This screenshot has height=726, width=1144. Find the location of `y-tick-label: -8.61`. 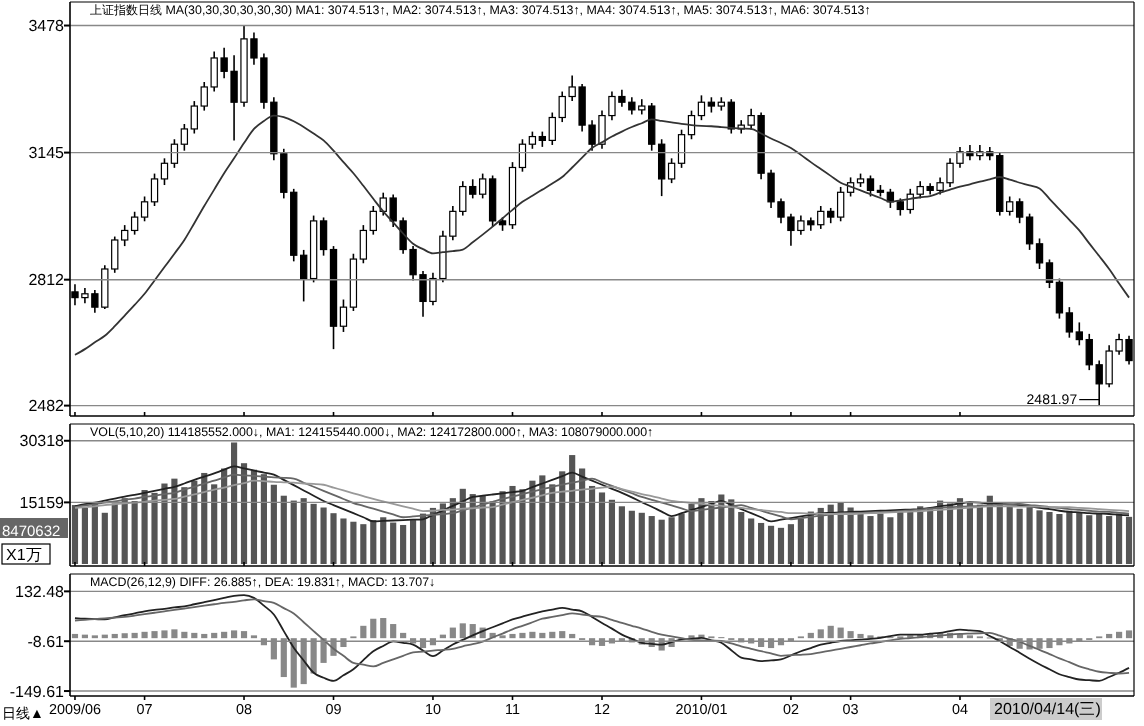

y-tick-label: -8.61 is located at coordinates (46, 641).